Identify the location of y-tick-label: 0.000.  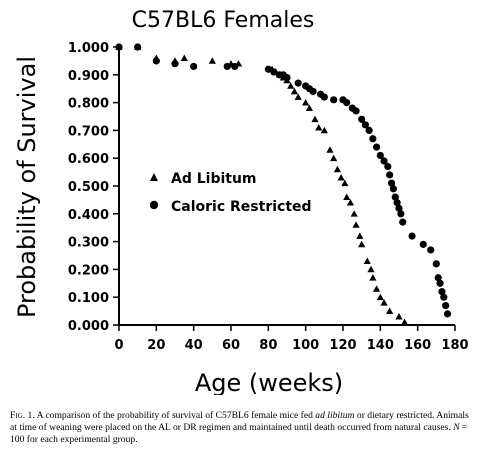
(88, 326).